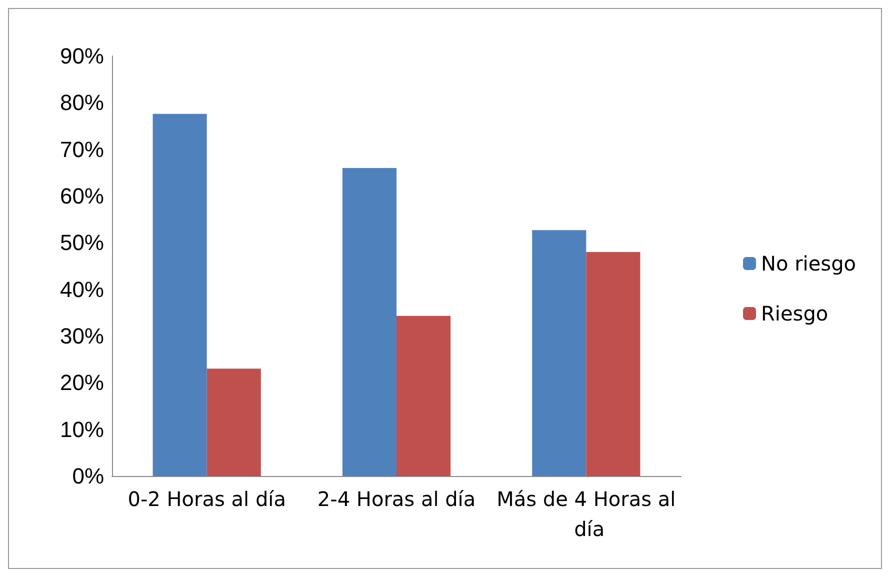 The width and height of the screenshot is (890, 577). I want to click on legend-label: Riesgo, so click(794, 314).